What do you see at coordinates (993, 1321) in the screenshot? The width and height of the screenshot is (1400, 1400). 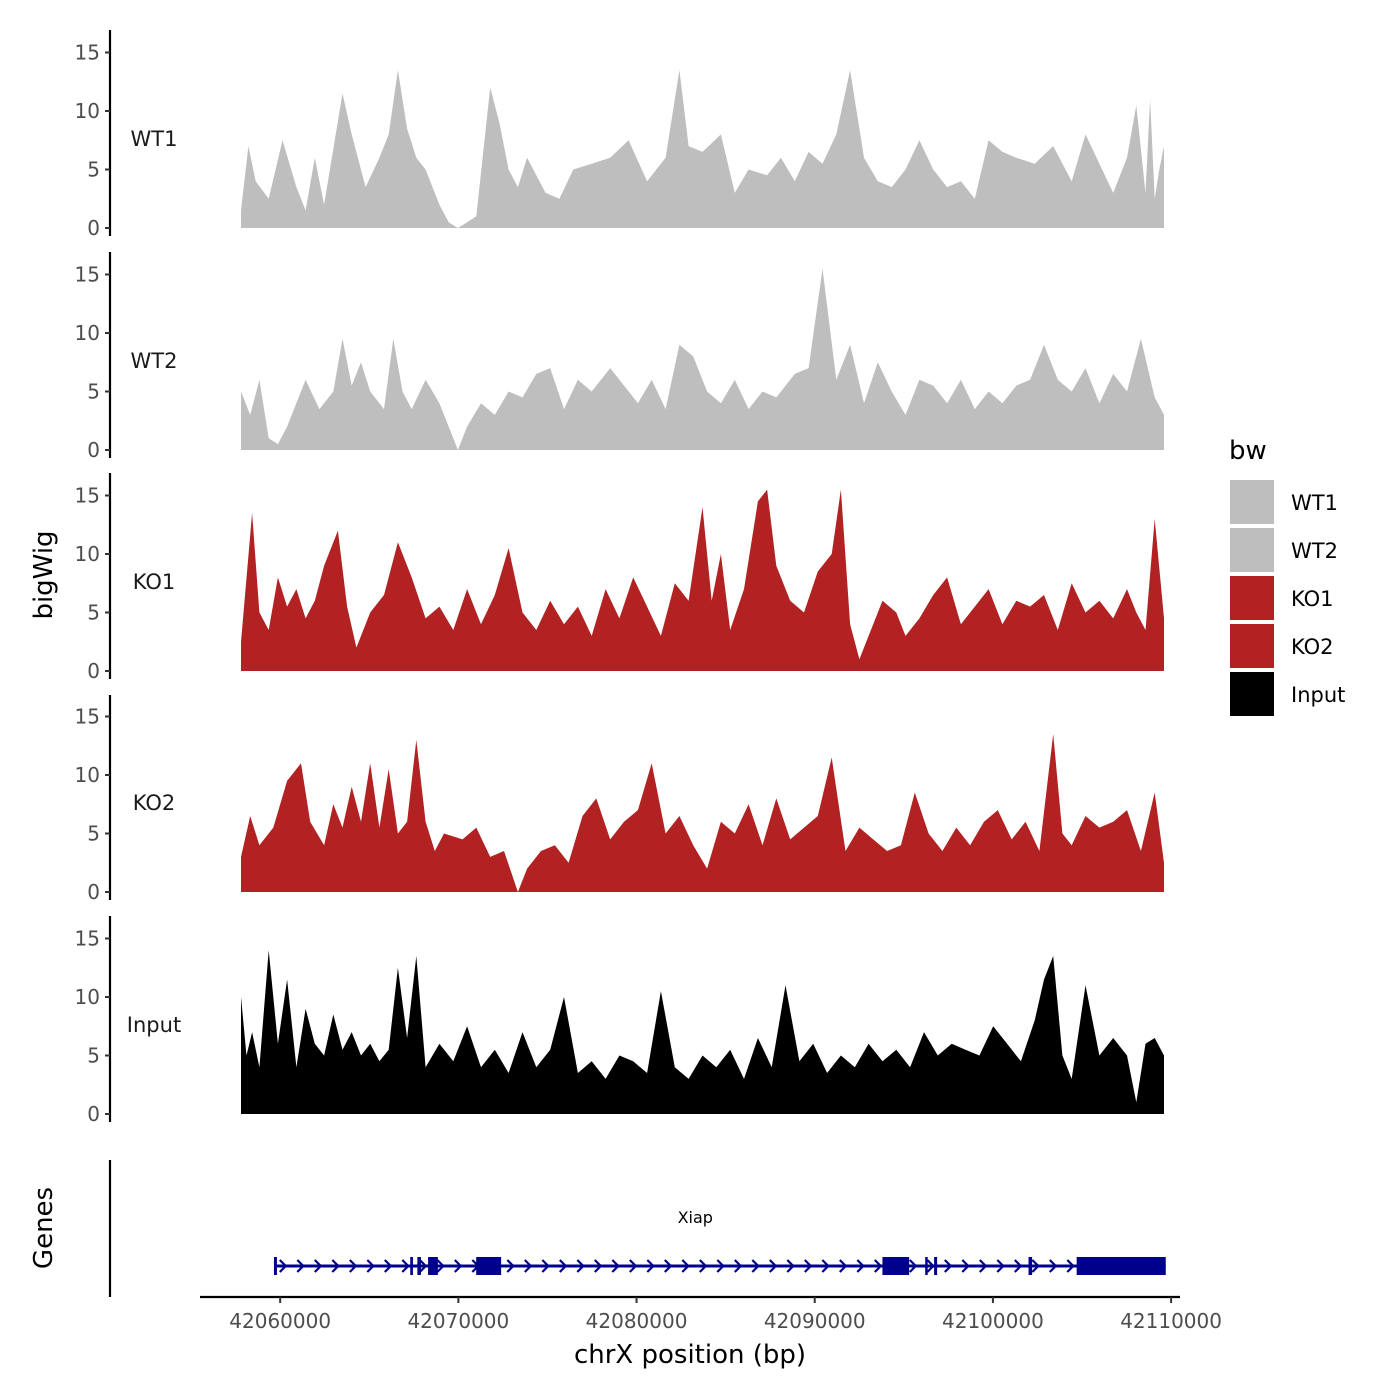 I see `x-tick-label: 42100000` at bounding box center [993, 1321].